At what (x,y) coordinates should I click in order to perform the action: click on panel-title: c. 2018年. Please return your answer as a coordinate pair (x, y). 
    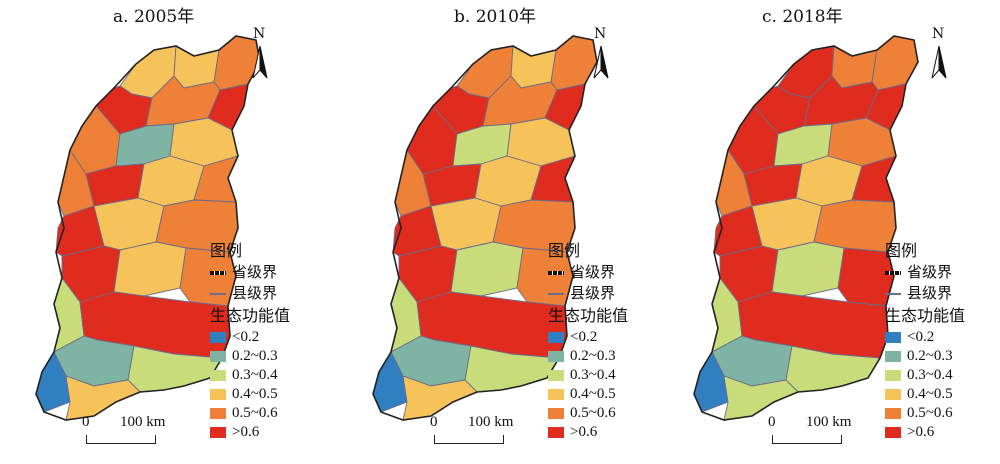
    Looking at the image, I should click on (802, 17).